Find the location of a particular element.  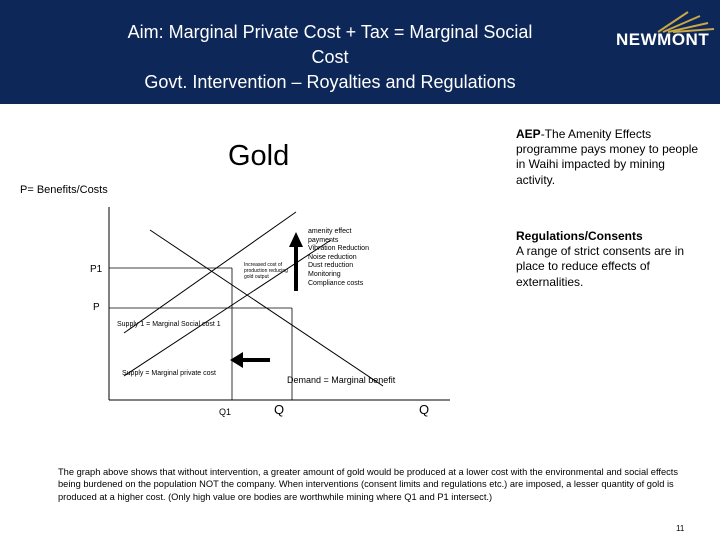

effects-item: amenity effect is located at coordinates (330, 231).